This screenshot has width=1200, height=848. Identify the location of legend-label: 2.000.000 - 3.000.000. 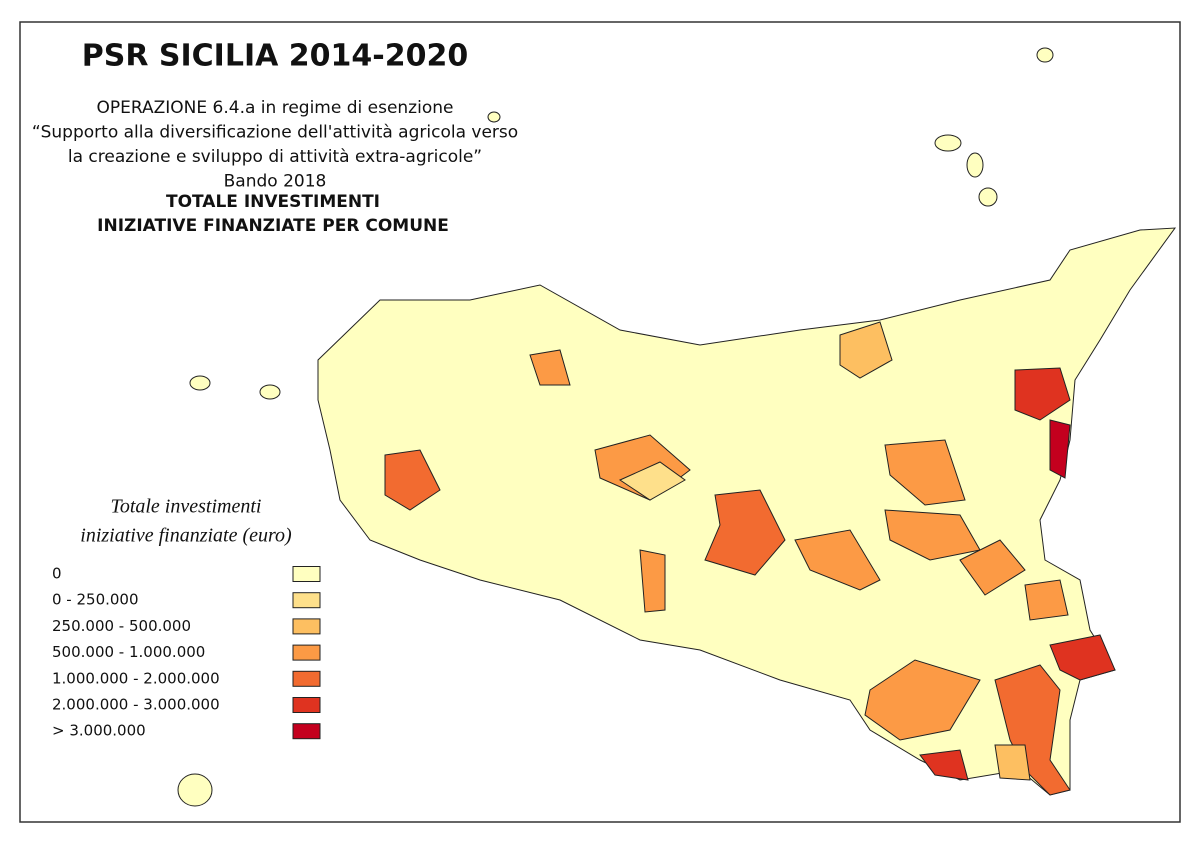
(136, 705).